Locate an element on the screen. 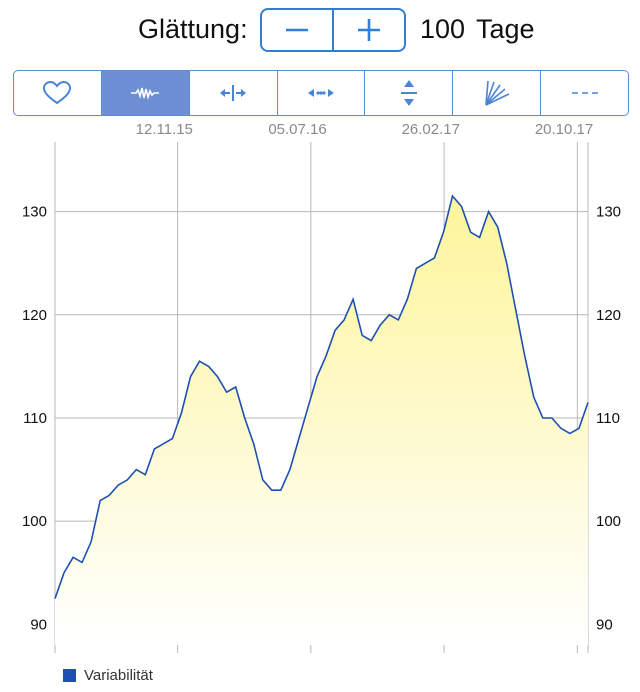 The image size is (640, 692). waveform-tool-button is located at coordinates (144, 93).